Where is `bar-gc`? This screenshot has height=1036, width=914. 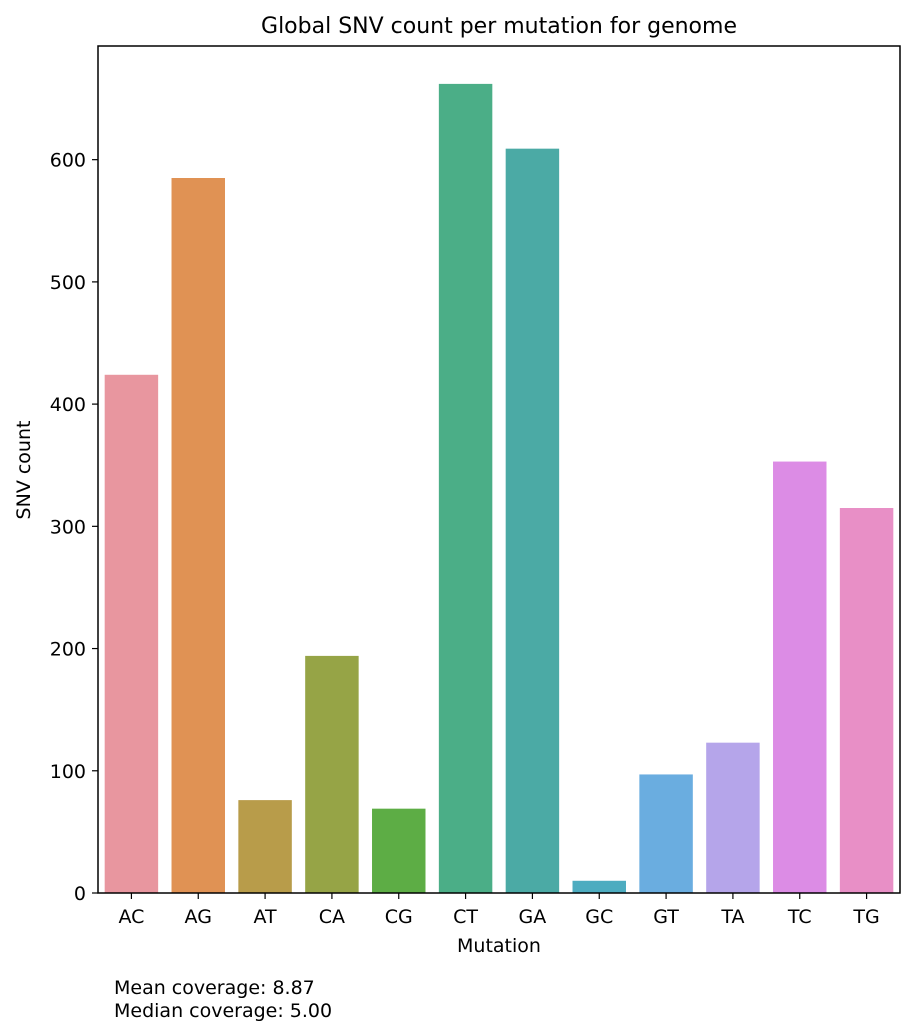
bar-gc is located at coordinates (599, 886).